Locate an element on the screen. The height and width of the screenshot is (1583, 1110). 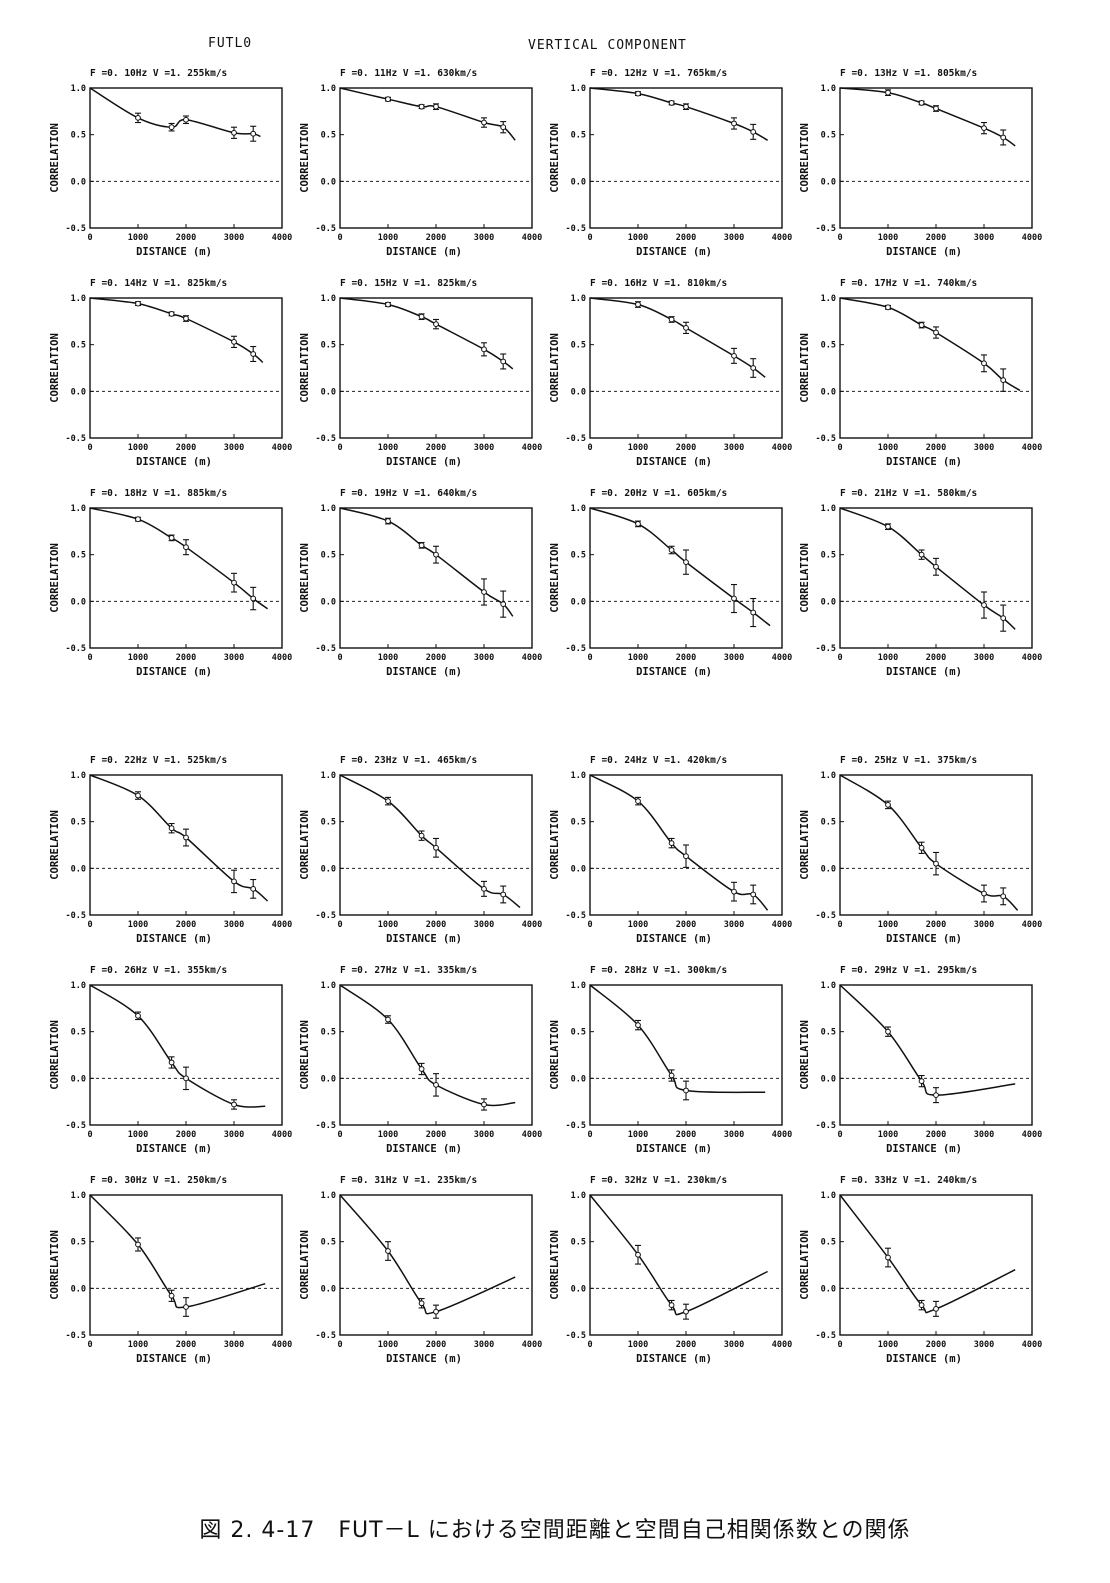
chart-title: F =0. 29Hz V =1. 295km/s is located at coordinates (908, 970).